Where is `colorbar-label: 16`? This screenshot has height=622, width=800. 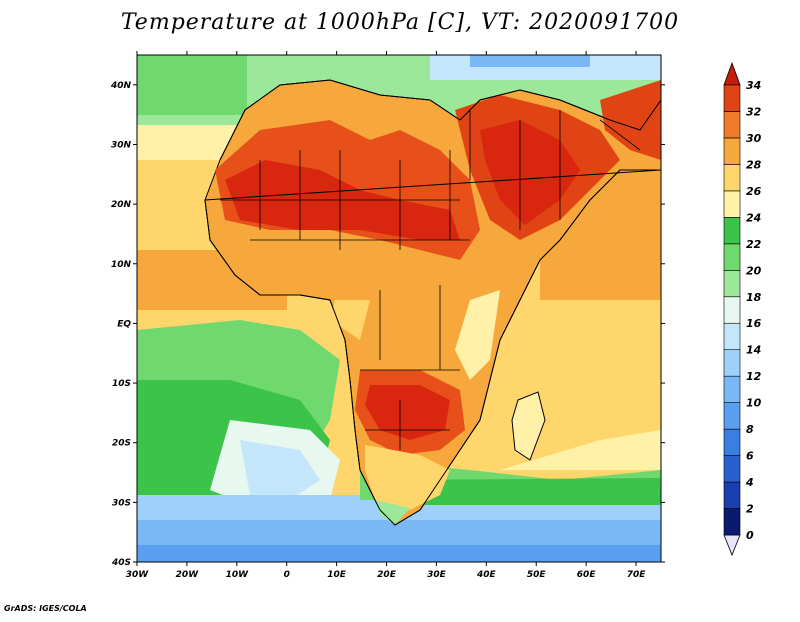 colorbar-label: 16 is located at coordinates (754, 323).